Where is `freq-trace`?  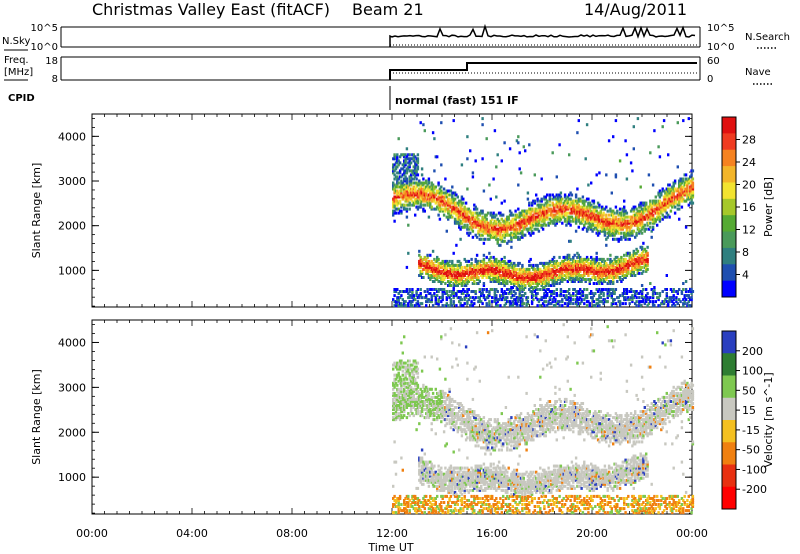
freq-trace is located at coordinates (543, 71).